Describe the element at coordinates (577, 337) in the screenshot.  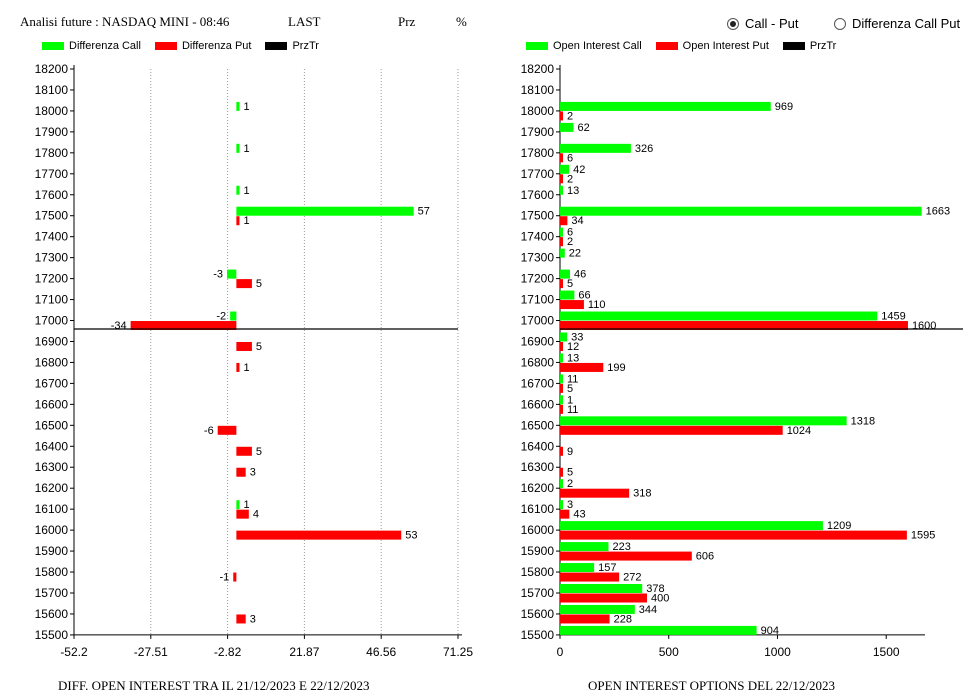
I see `call-bar-label: 33` at that location.